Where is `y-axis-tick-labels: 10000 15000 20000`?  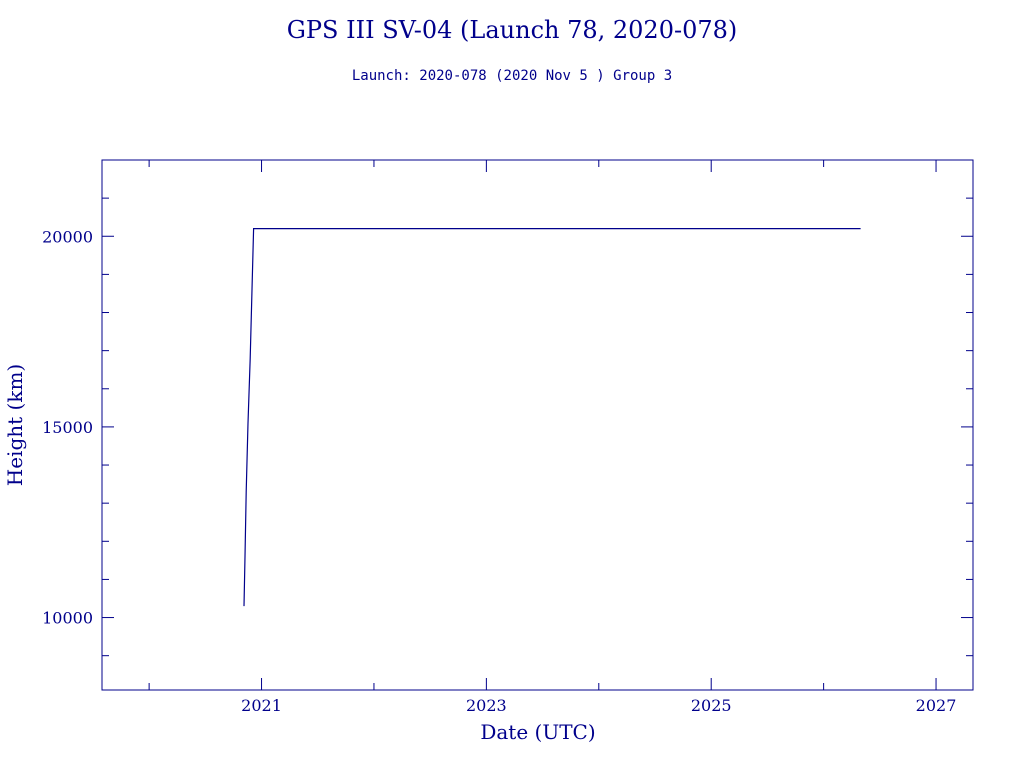 y-axis-tick-labels: 10000 15000 20000 is located at coordinates (67, 427).